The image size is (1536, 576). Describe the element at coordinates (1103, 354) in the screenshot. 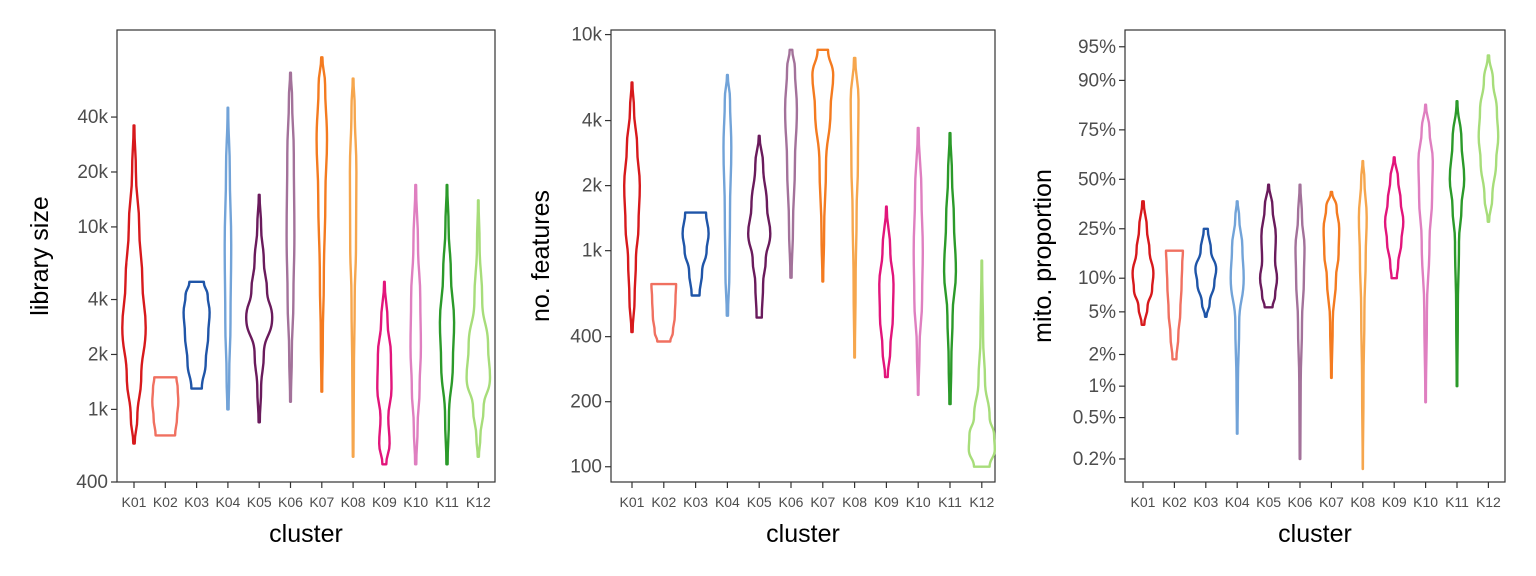

I see `y-tick-label: 2%` at that location.